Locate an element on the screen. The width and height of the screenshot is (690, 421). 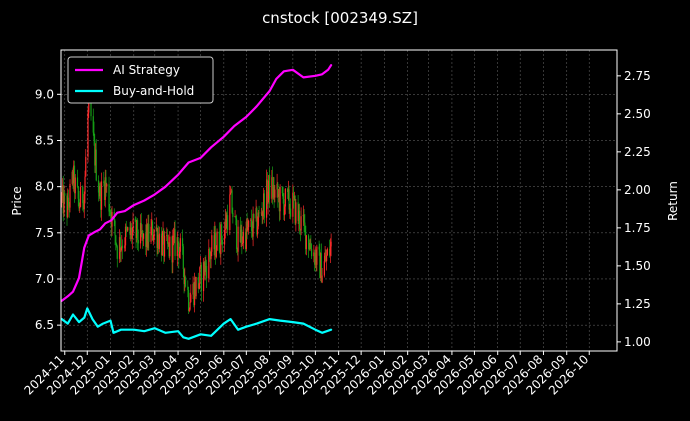
y-tick-label-right: 1.25 is located at coordinates (637, 304).